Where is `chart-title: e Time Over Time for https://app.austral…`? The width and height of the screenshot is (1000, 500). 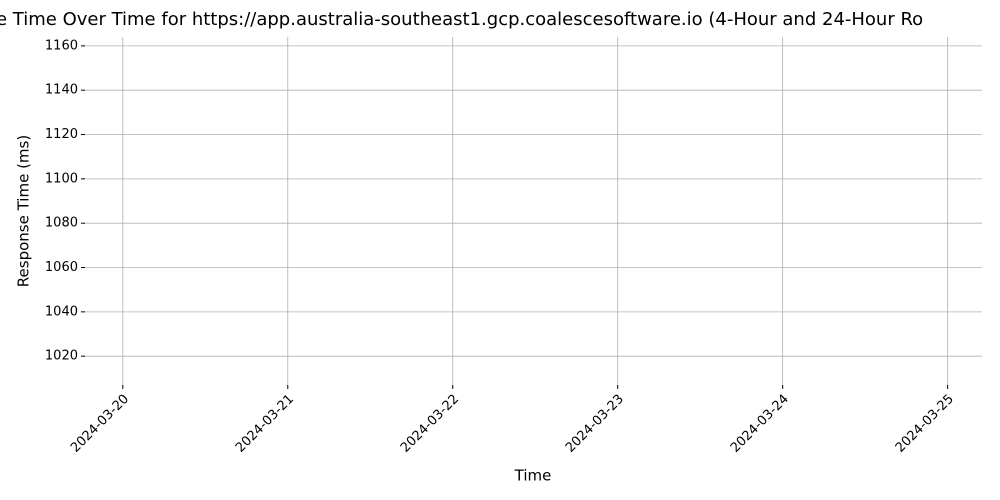
chart-title: e Time Over Time for https://app.austral… is located at coordinates (461, 19).